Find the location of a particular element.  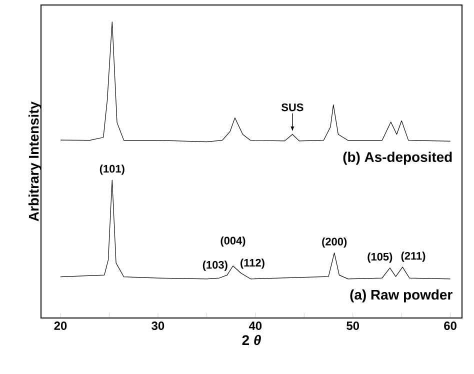

x-tick-label: 40 is located at coordinates (255, 326).